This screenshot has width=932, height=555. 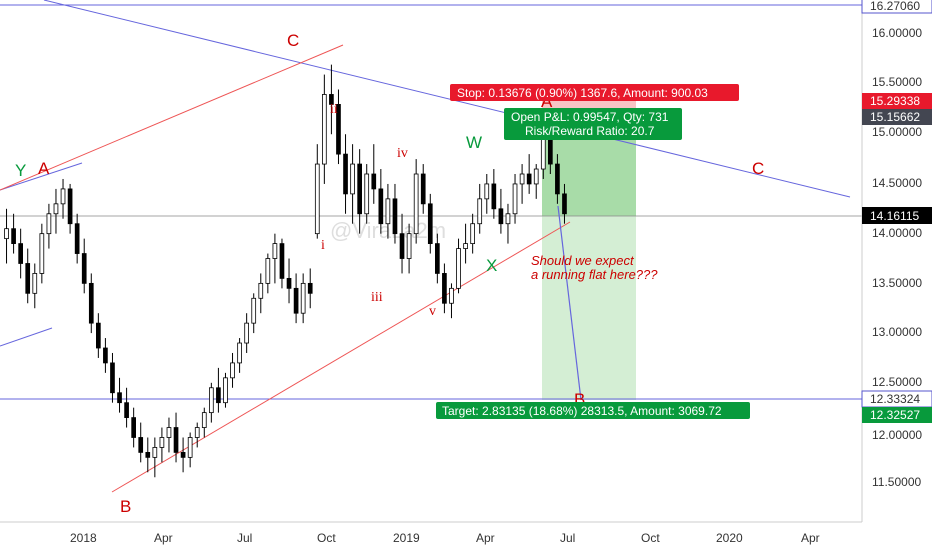 I want to click on price-tick: 16.00000, so click(x=897, y=33).